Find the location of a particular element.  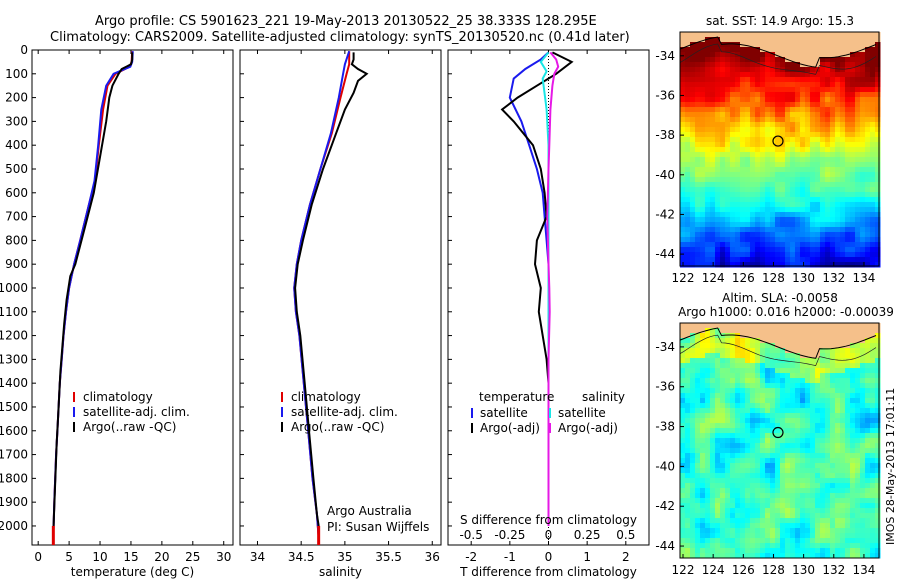

map-y-tick-label: -34 is located at coordinates (665, 347).